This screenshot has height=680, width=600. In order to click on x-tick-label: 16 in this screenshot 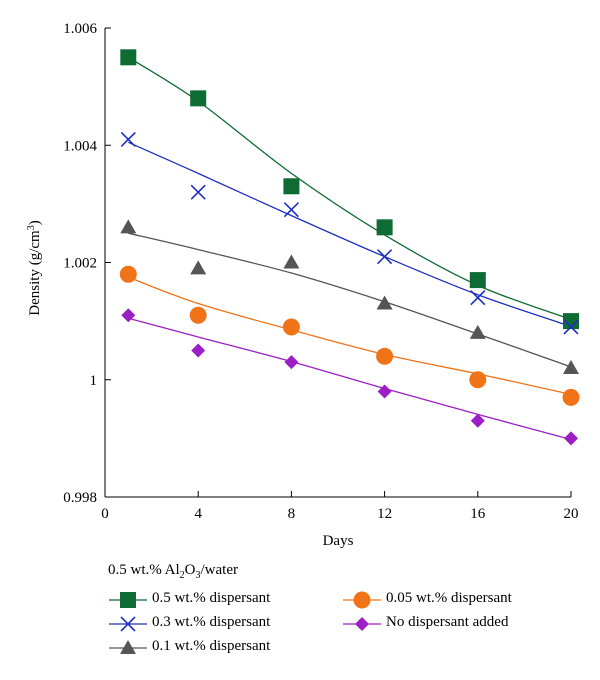, I will do `click(478, 514)`.